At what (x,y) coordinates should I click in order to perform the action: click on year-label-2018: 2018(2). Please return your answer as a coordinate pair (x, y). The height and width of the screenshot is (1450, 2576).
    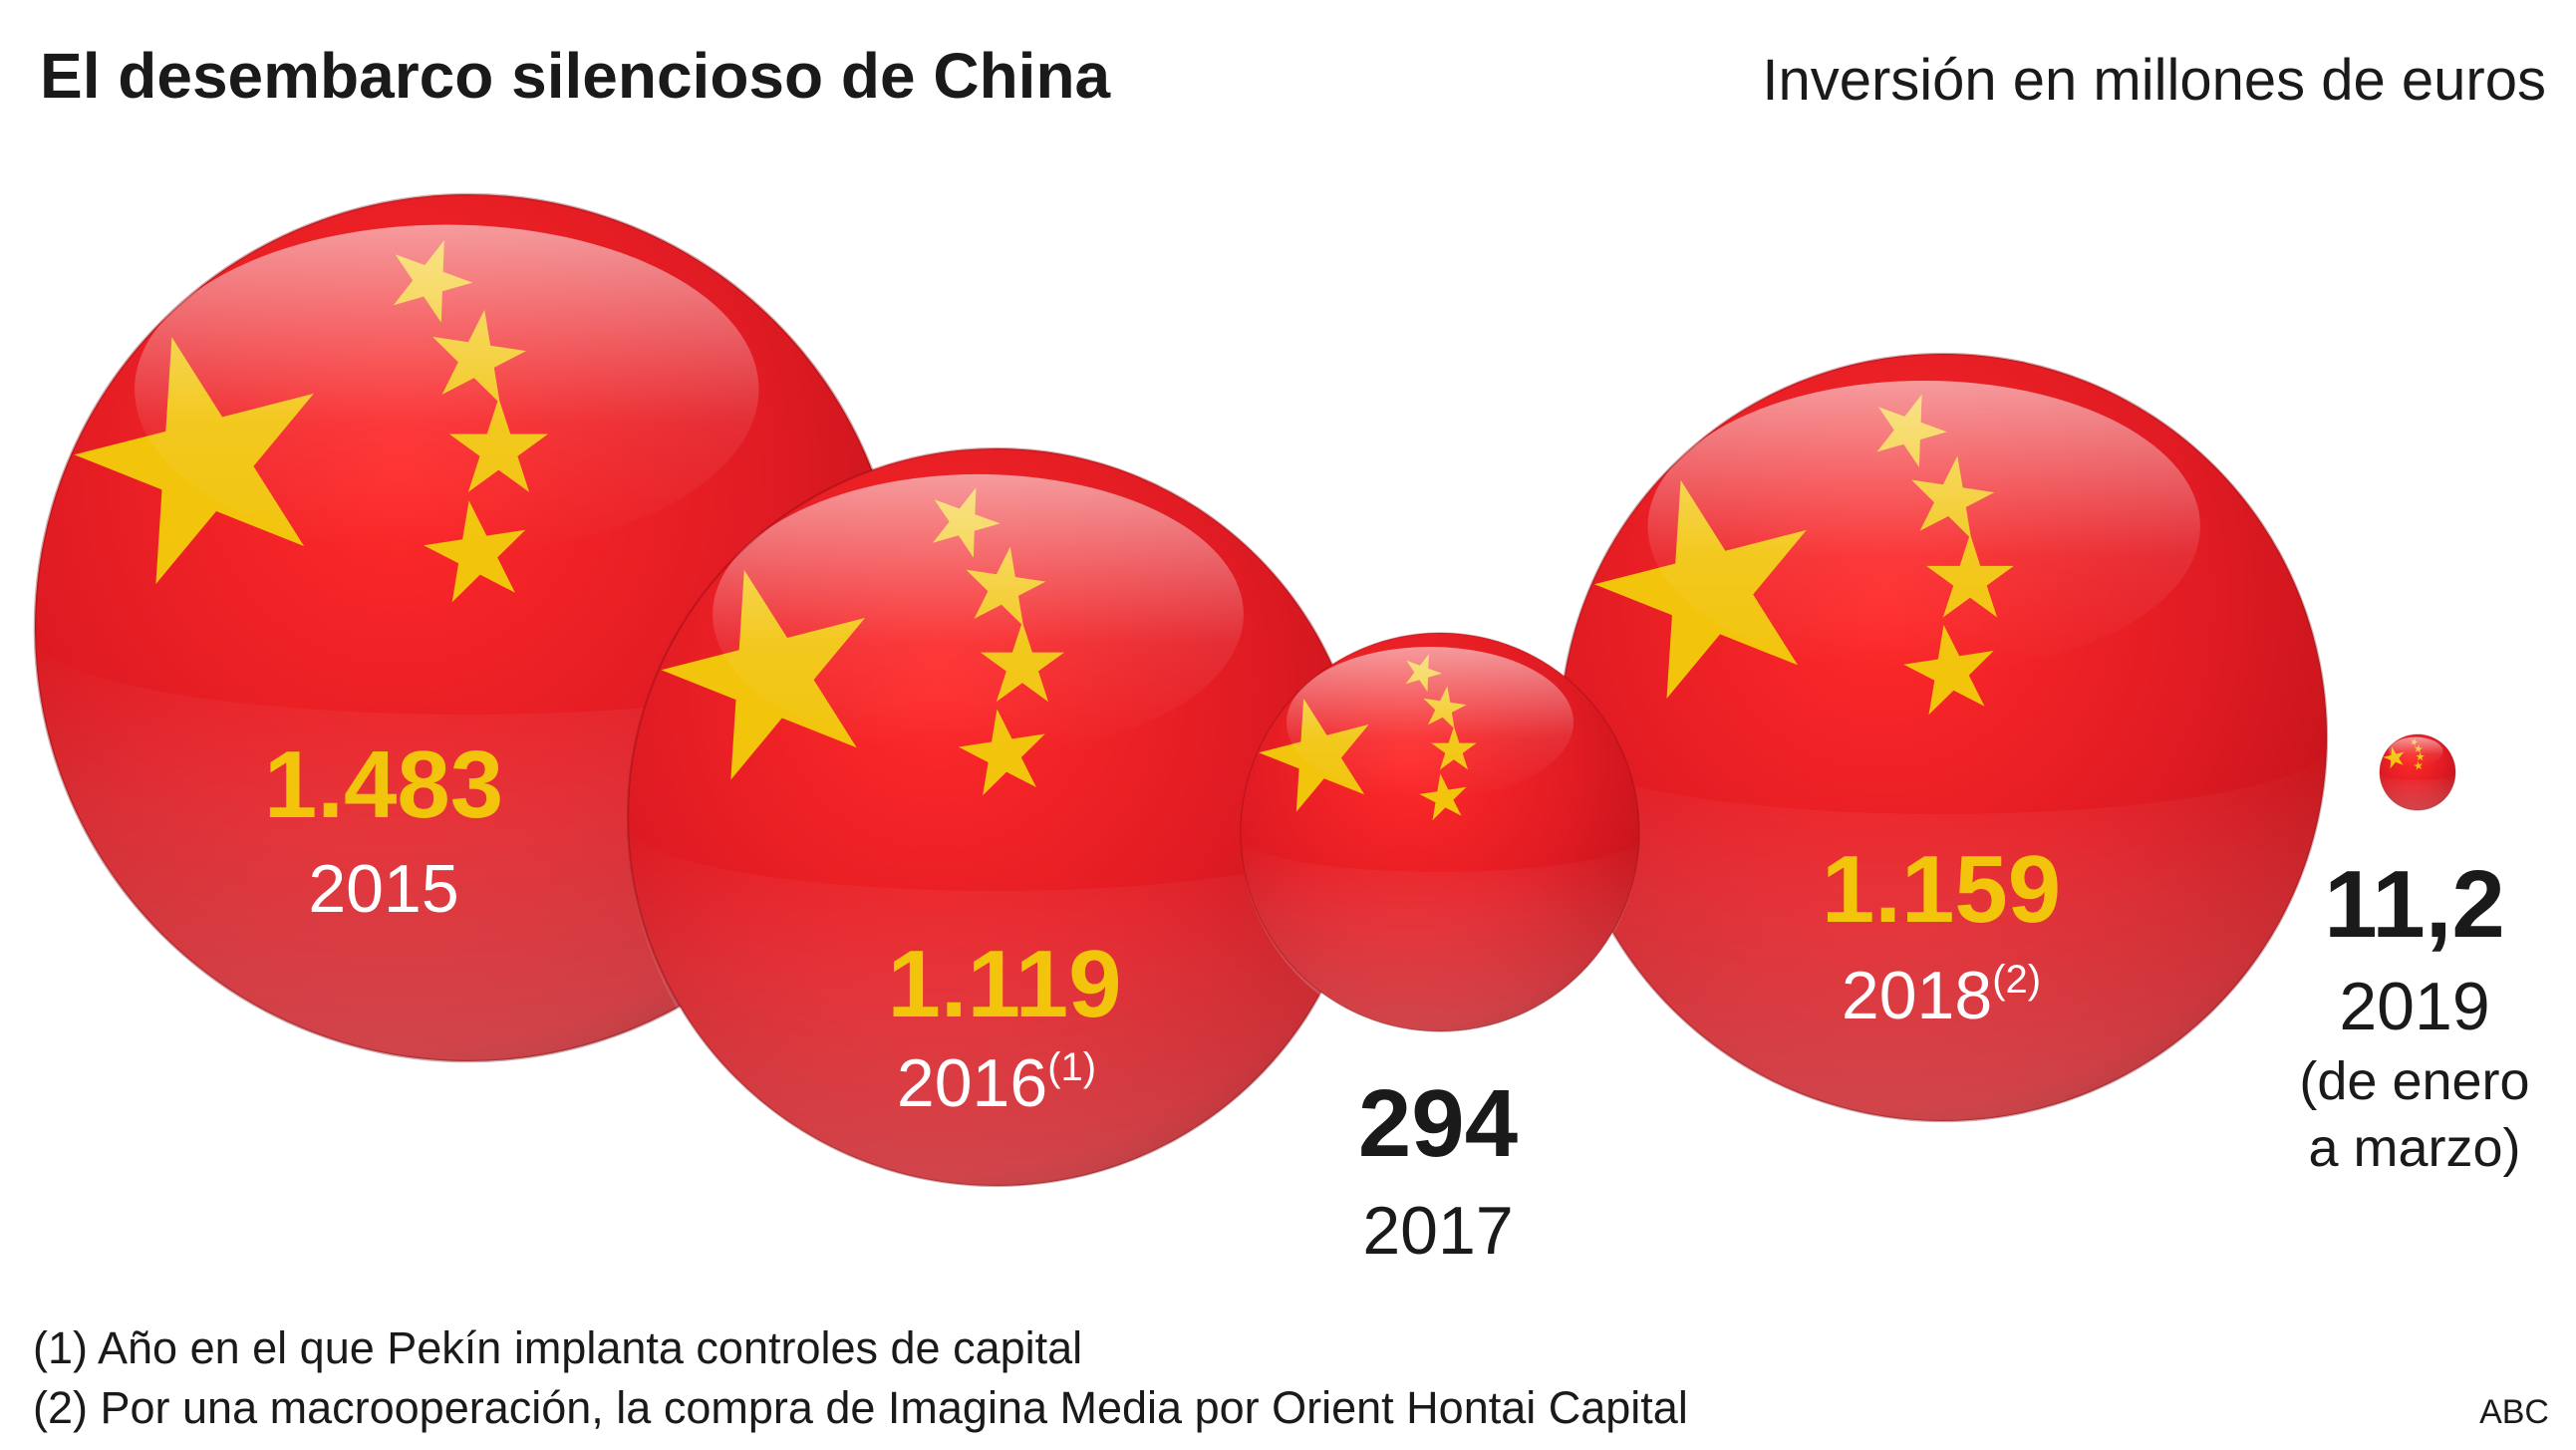
    Looking at the image, I should click on (1941, 995).